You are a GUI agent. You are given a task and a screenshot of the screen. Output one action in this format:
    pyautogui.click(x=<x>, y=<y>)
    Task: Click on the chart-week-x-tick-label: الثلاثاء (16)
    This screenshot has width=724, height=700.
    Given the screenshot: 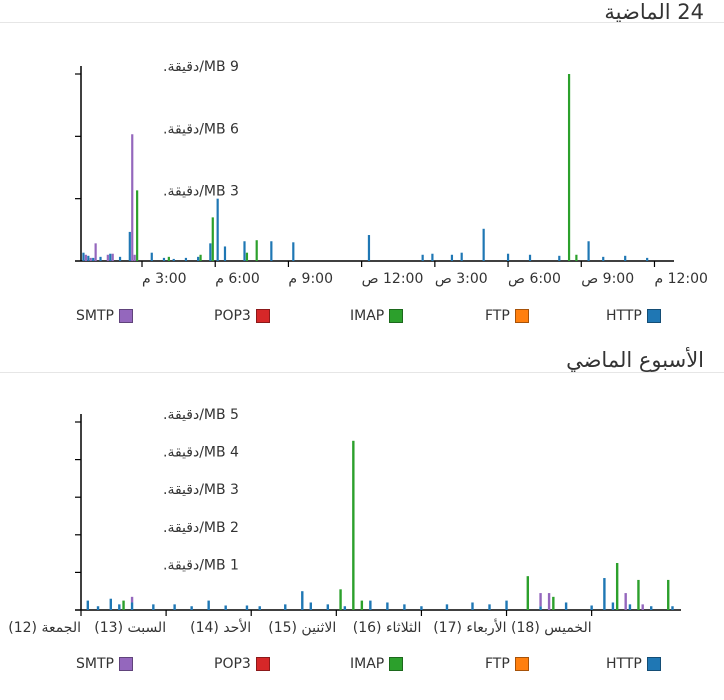 What is the action you would take?
    pyautogui.click(x=387, y=628)
    